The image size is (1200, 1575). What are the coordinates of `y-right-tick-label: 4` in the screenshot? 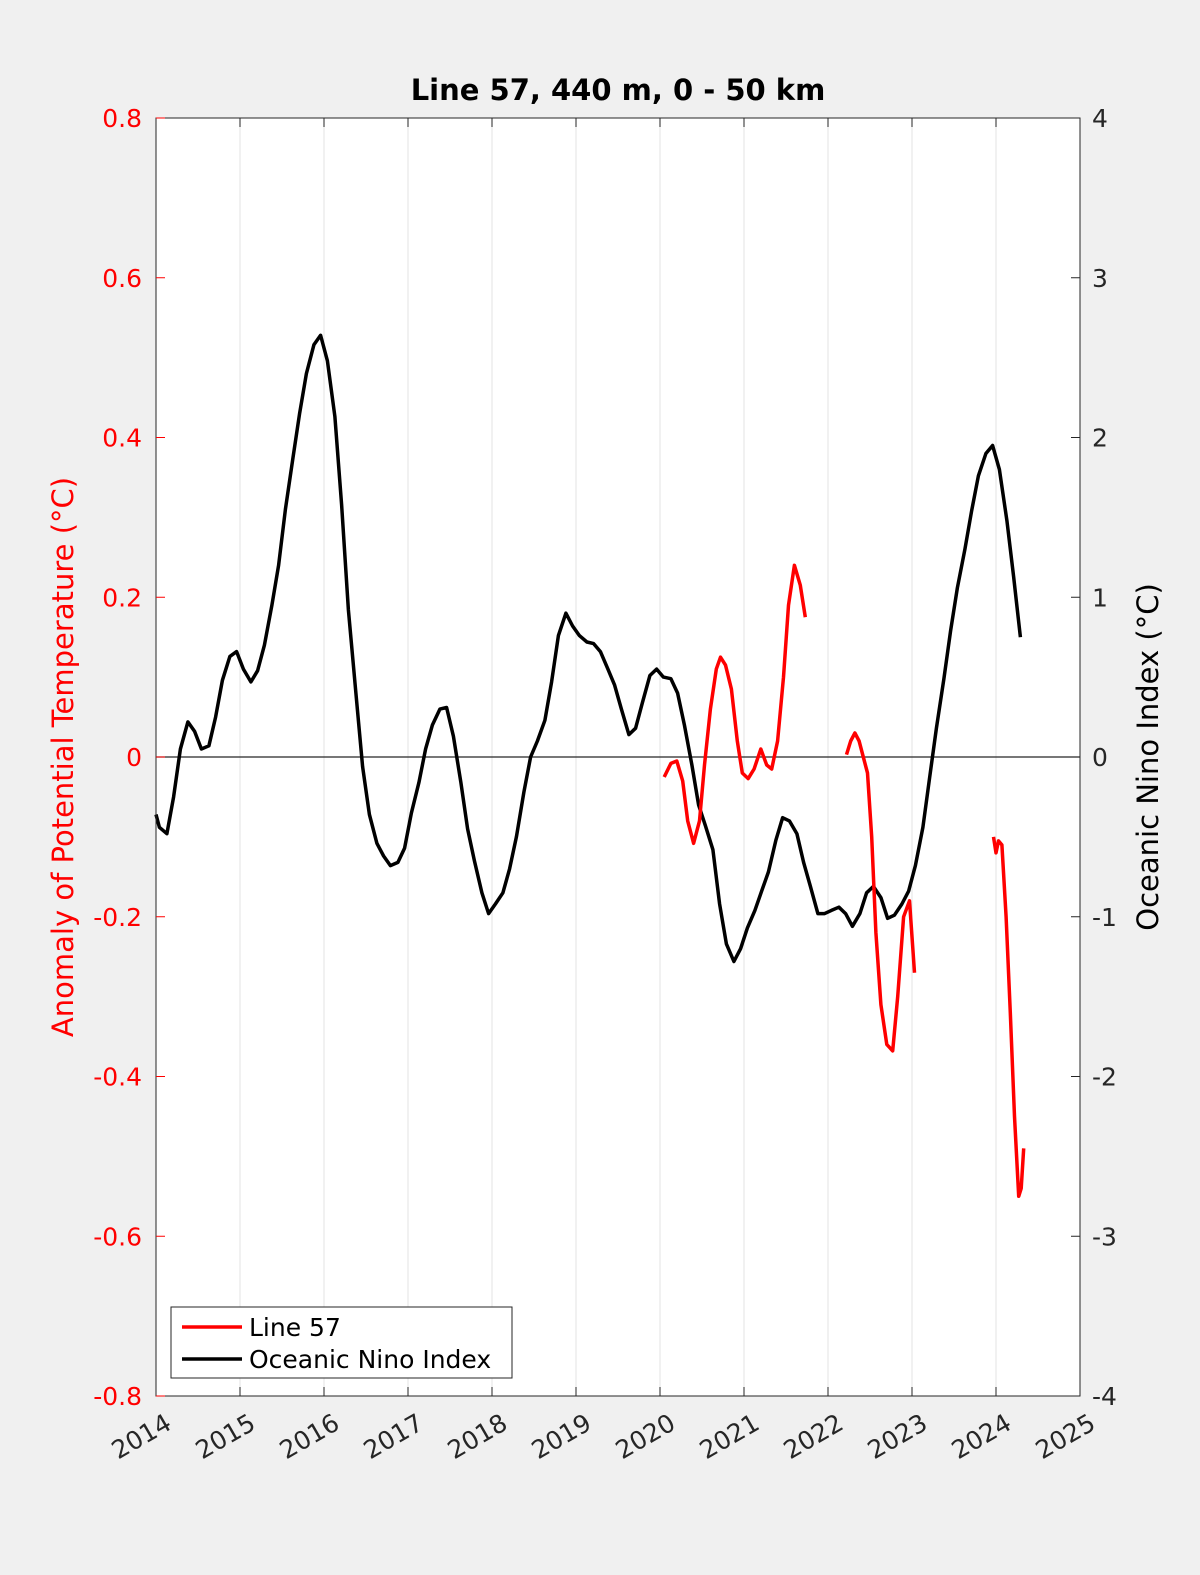 It's located at (1100, 118).